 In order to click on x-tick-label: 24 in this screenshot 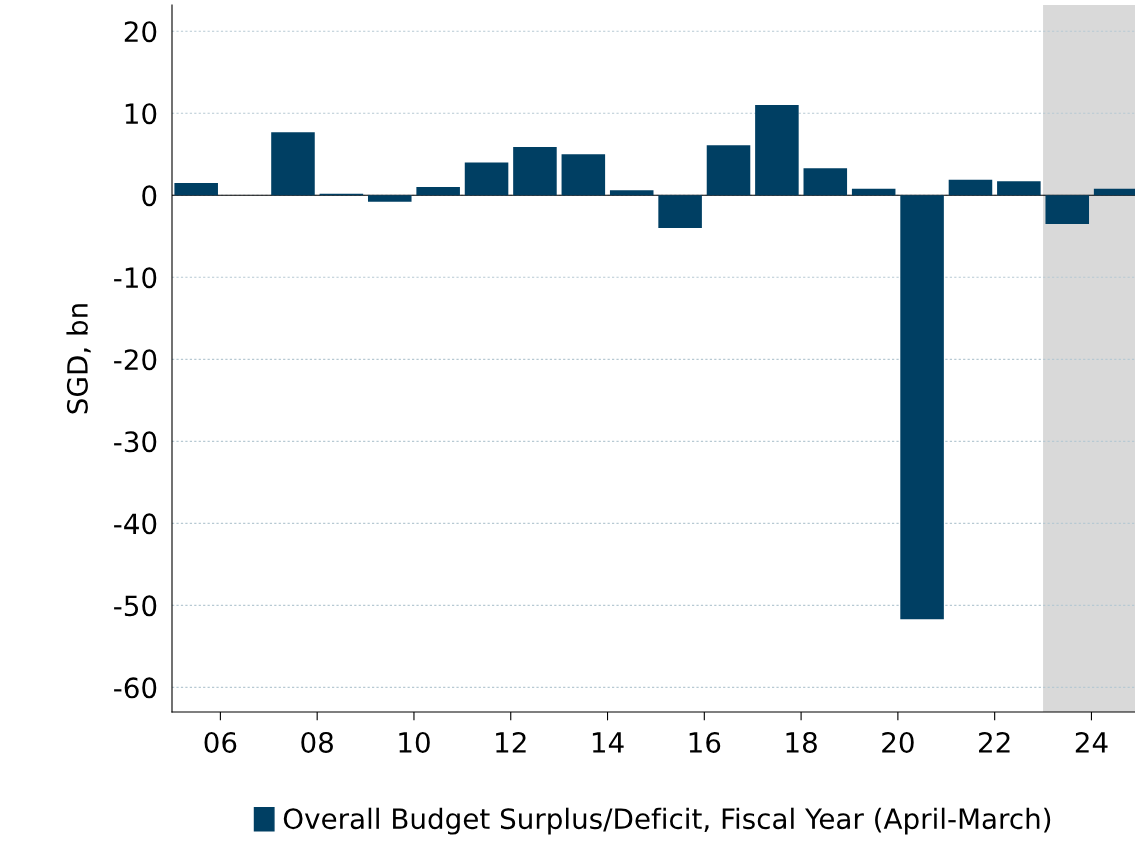, I will do `click(1091, 742)`.